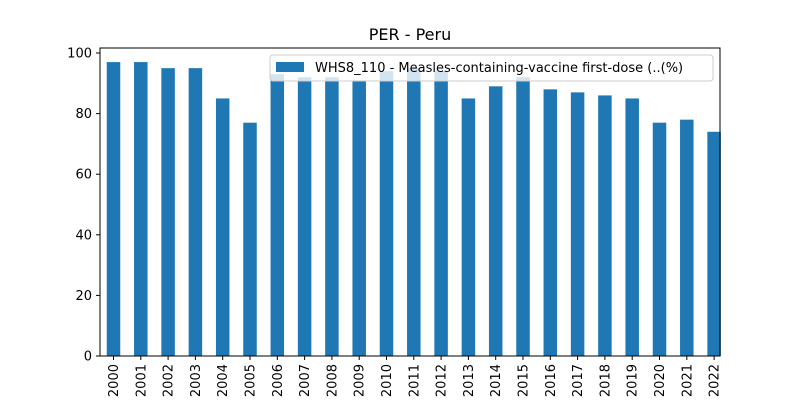 The width and height of the screenshot is (800, 400). Describe the element at coordinates (386, 214) in the screenshot. I see `bar-2010` at that location.